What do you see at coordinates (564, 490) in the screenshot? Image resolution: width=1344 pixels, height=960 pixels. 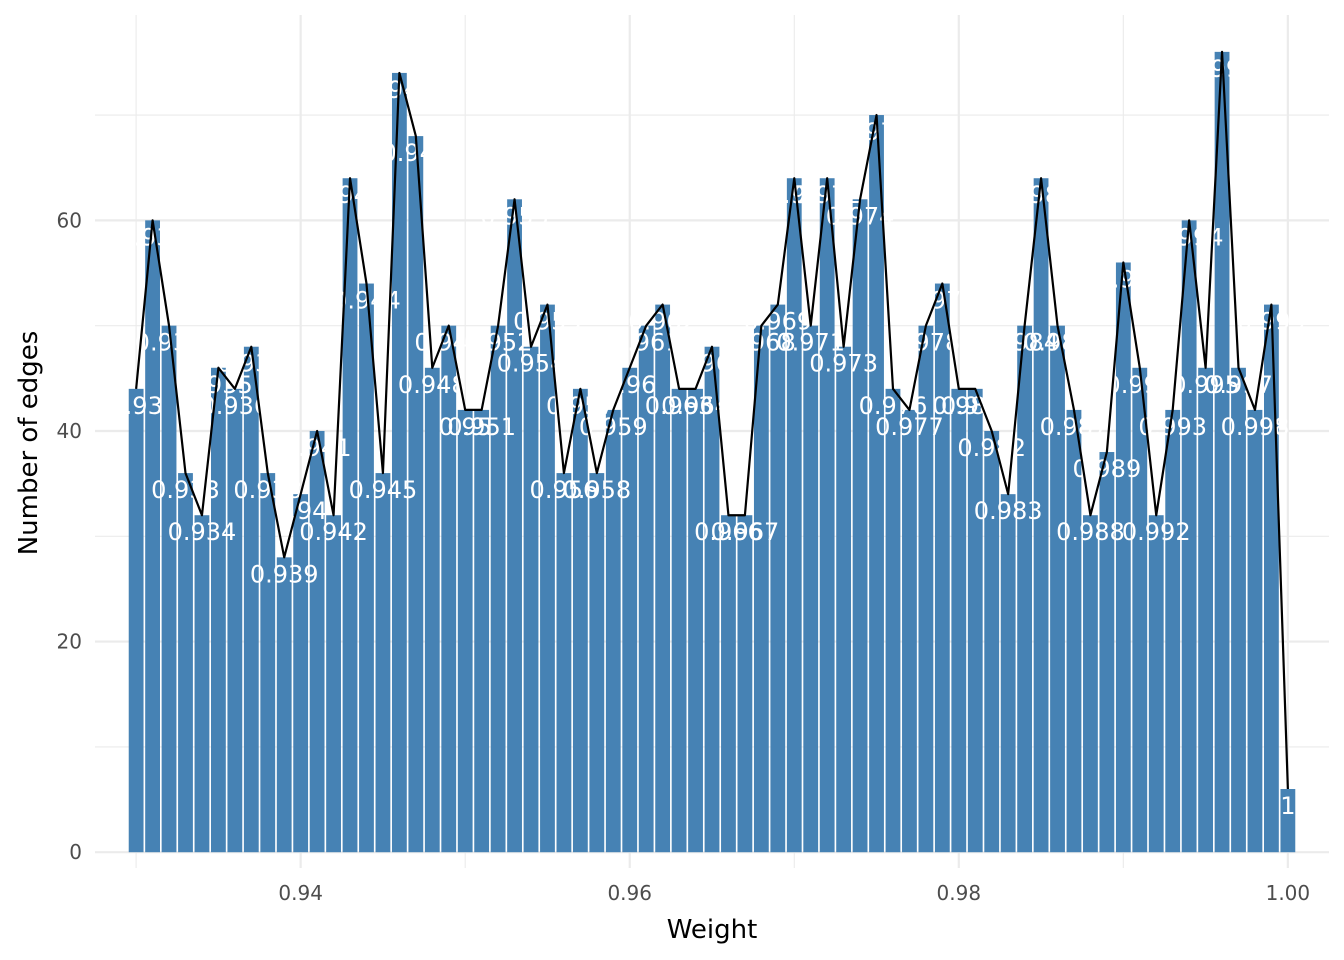 I see `bar-value-label: 0.956` at bounding box center [564, 490].